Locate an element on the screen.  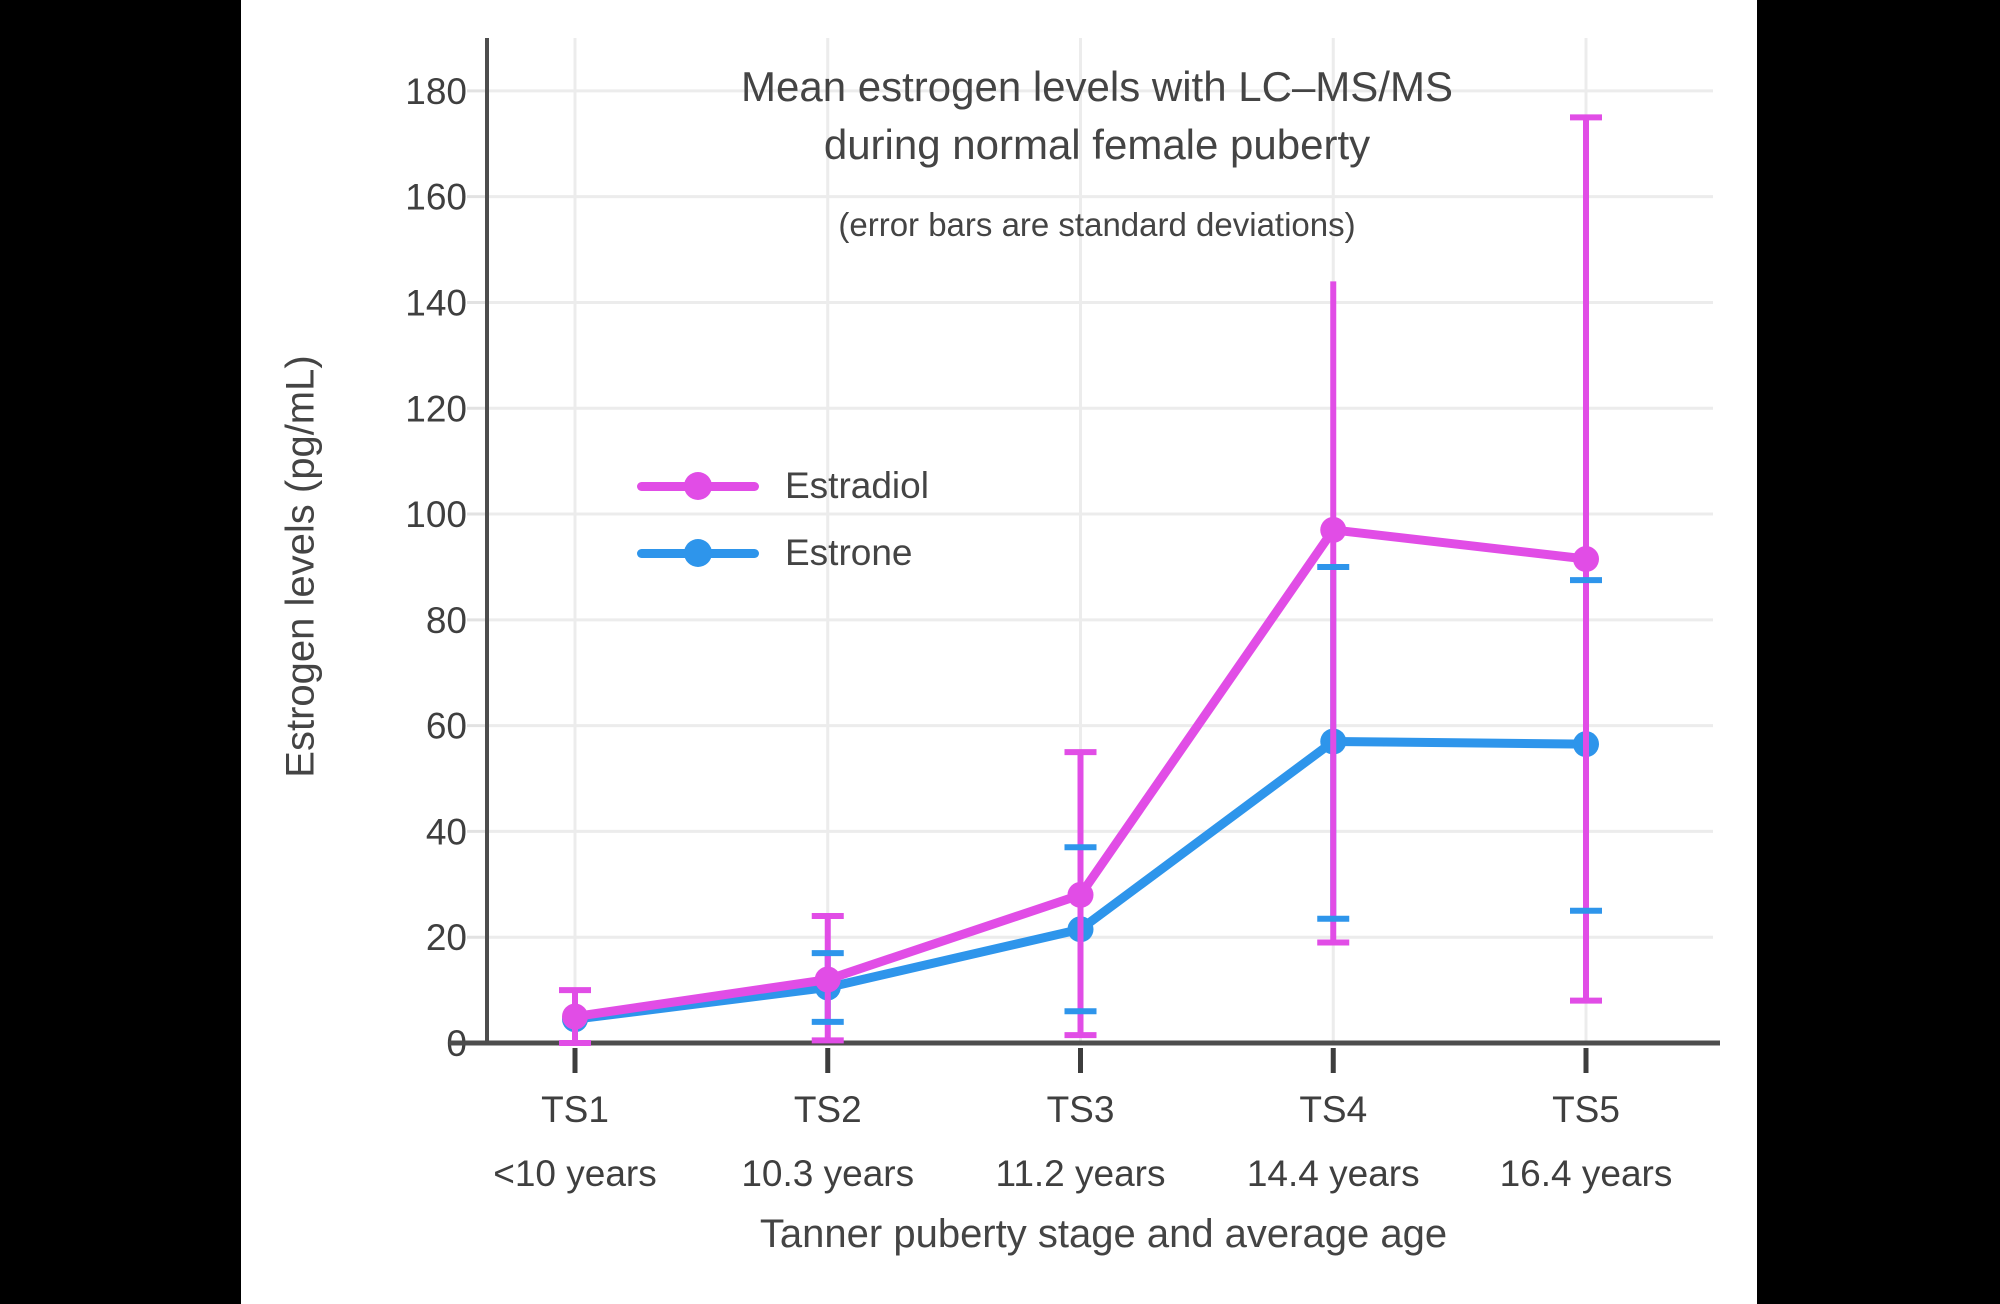
y-tick-label-80: 80 is located at coordinates (446, 620).